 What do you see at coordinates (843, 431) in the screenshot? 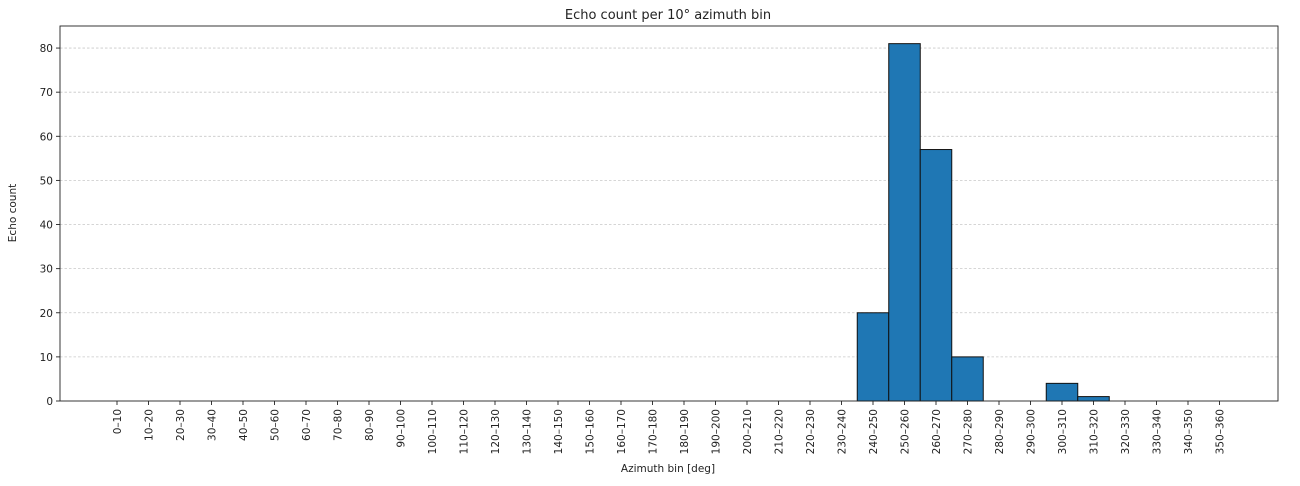
I see `x-tick-label: 230–240` at bounding box center [843, 431].